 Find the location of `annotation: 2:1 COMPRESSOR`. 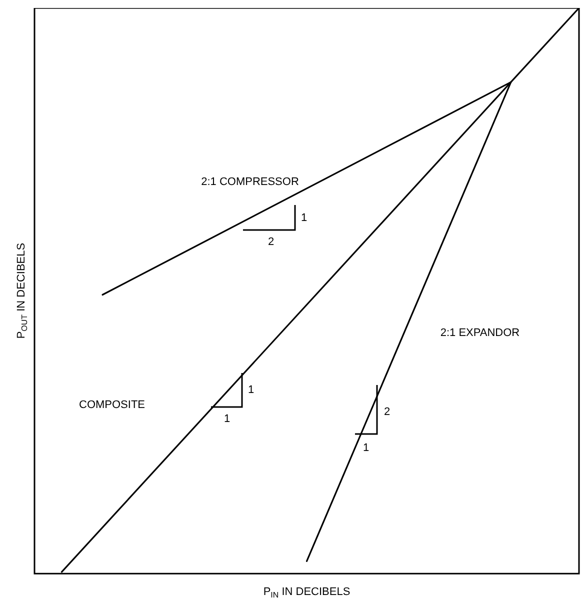

annotation: 2:1 COMPRESSOR is located at coordinates (250, 182).